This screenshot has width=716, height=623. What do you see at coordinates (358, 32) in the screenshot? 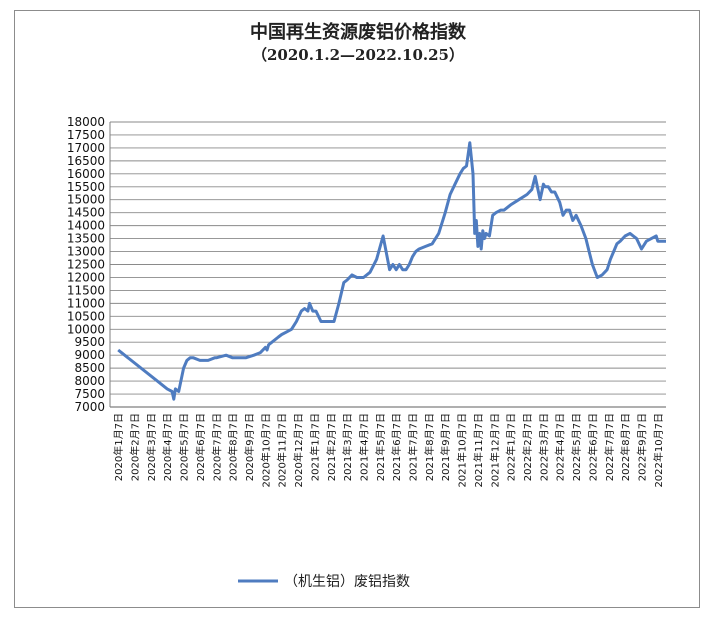
I see `chart-title: 中国再生资源废铝价格指数` at bounding box center [358, 32].